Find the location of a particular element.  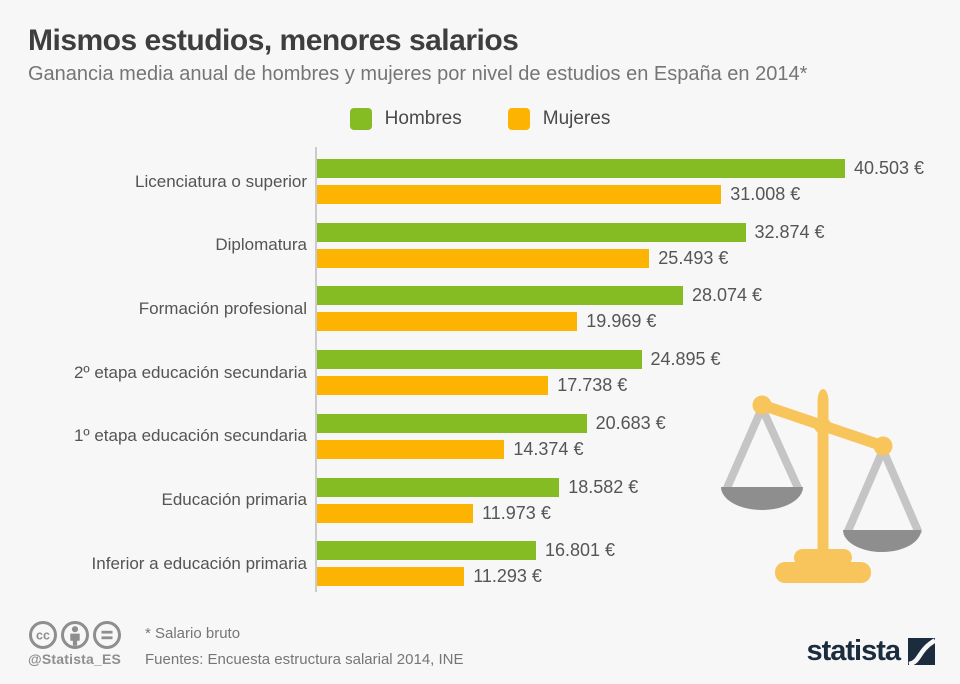

category-label: 2º etapa educación secundaria is located at coordinates (190, 372).